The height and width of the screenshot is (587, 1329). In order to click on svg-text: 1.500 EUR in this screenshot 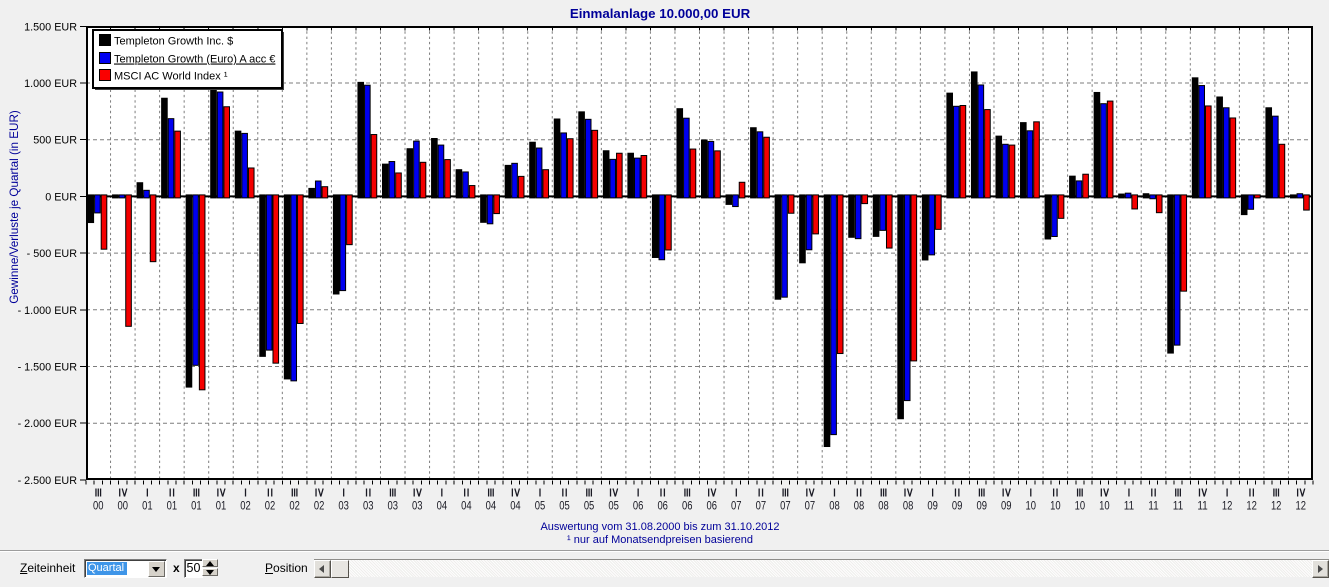, I will do `click(50, 27)`.